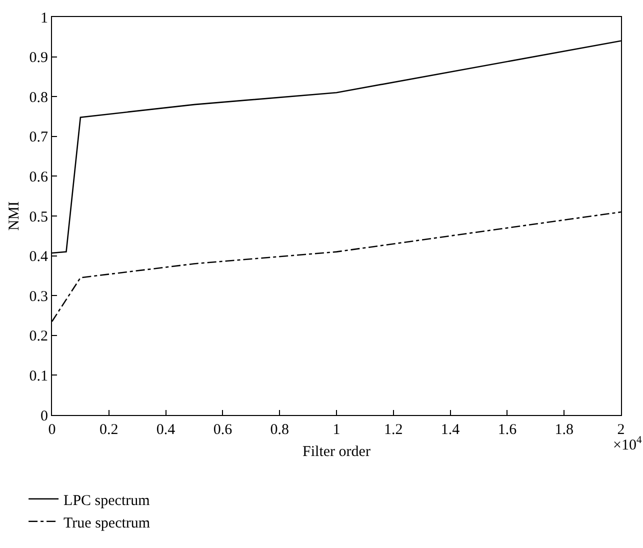  What do you see at coordinates (38, 336) in the screenshot?
I see `y-tick-label: 0.2` at bounding box center [38, 336].